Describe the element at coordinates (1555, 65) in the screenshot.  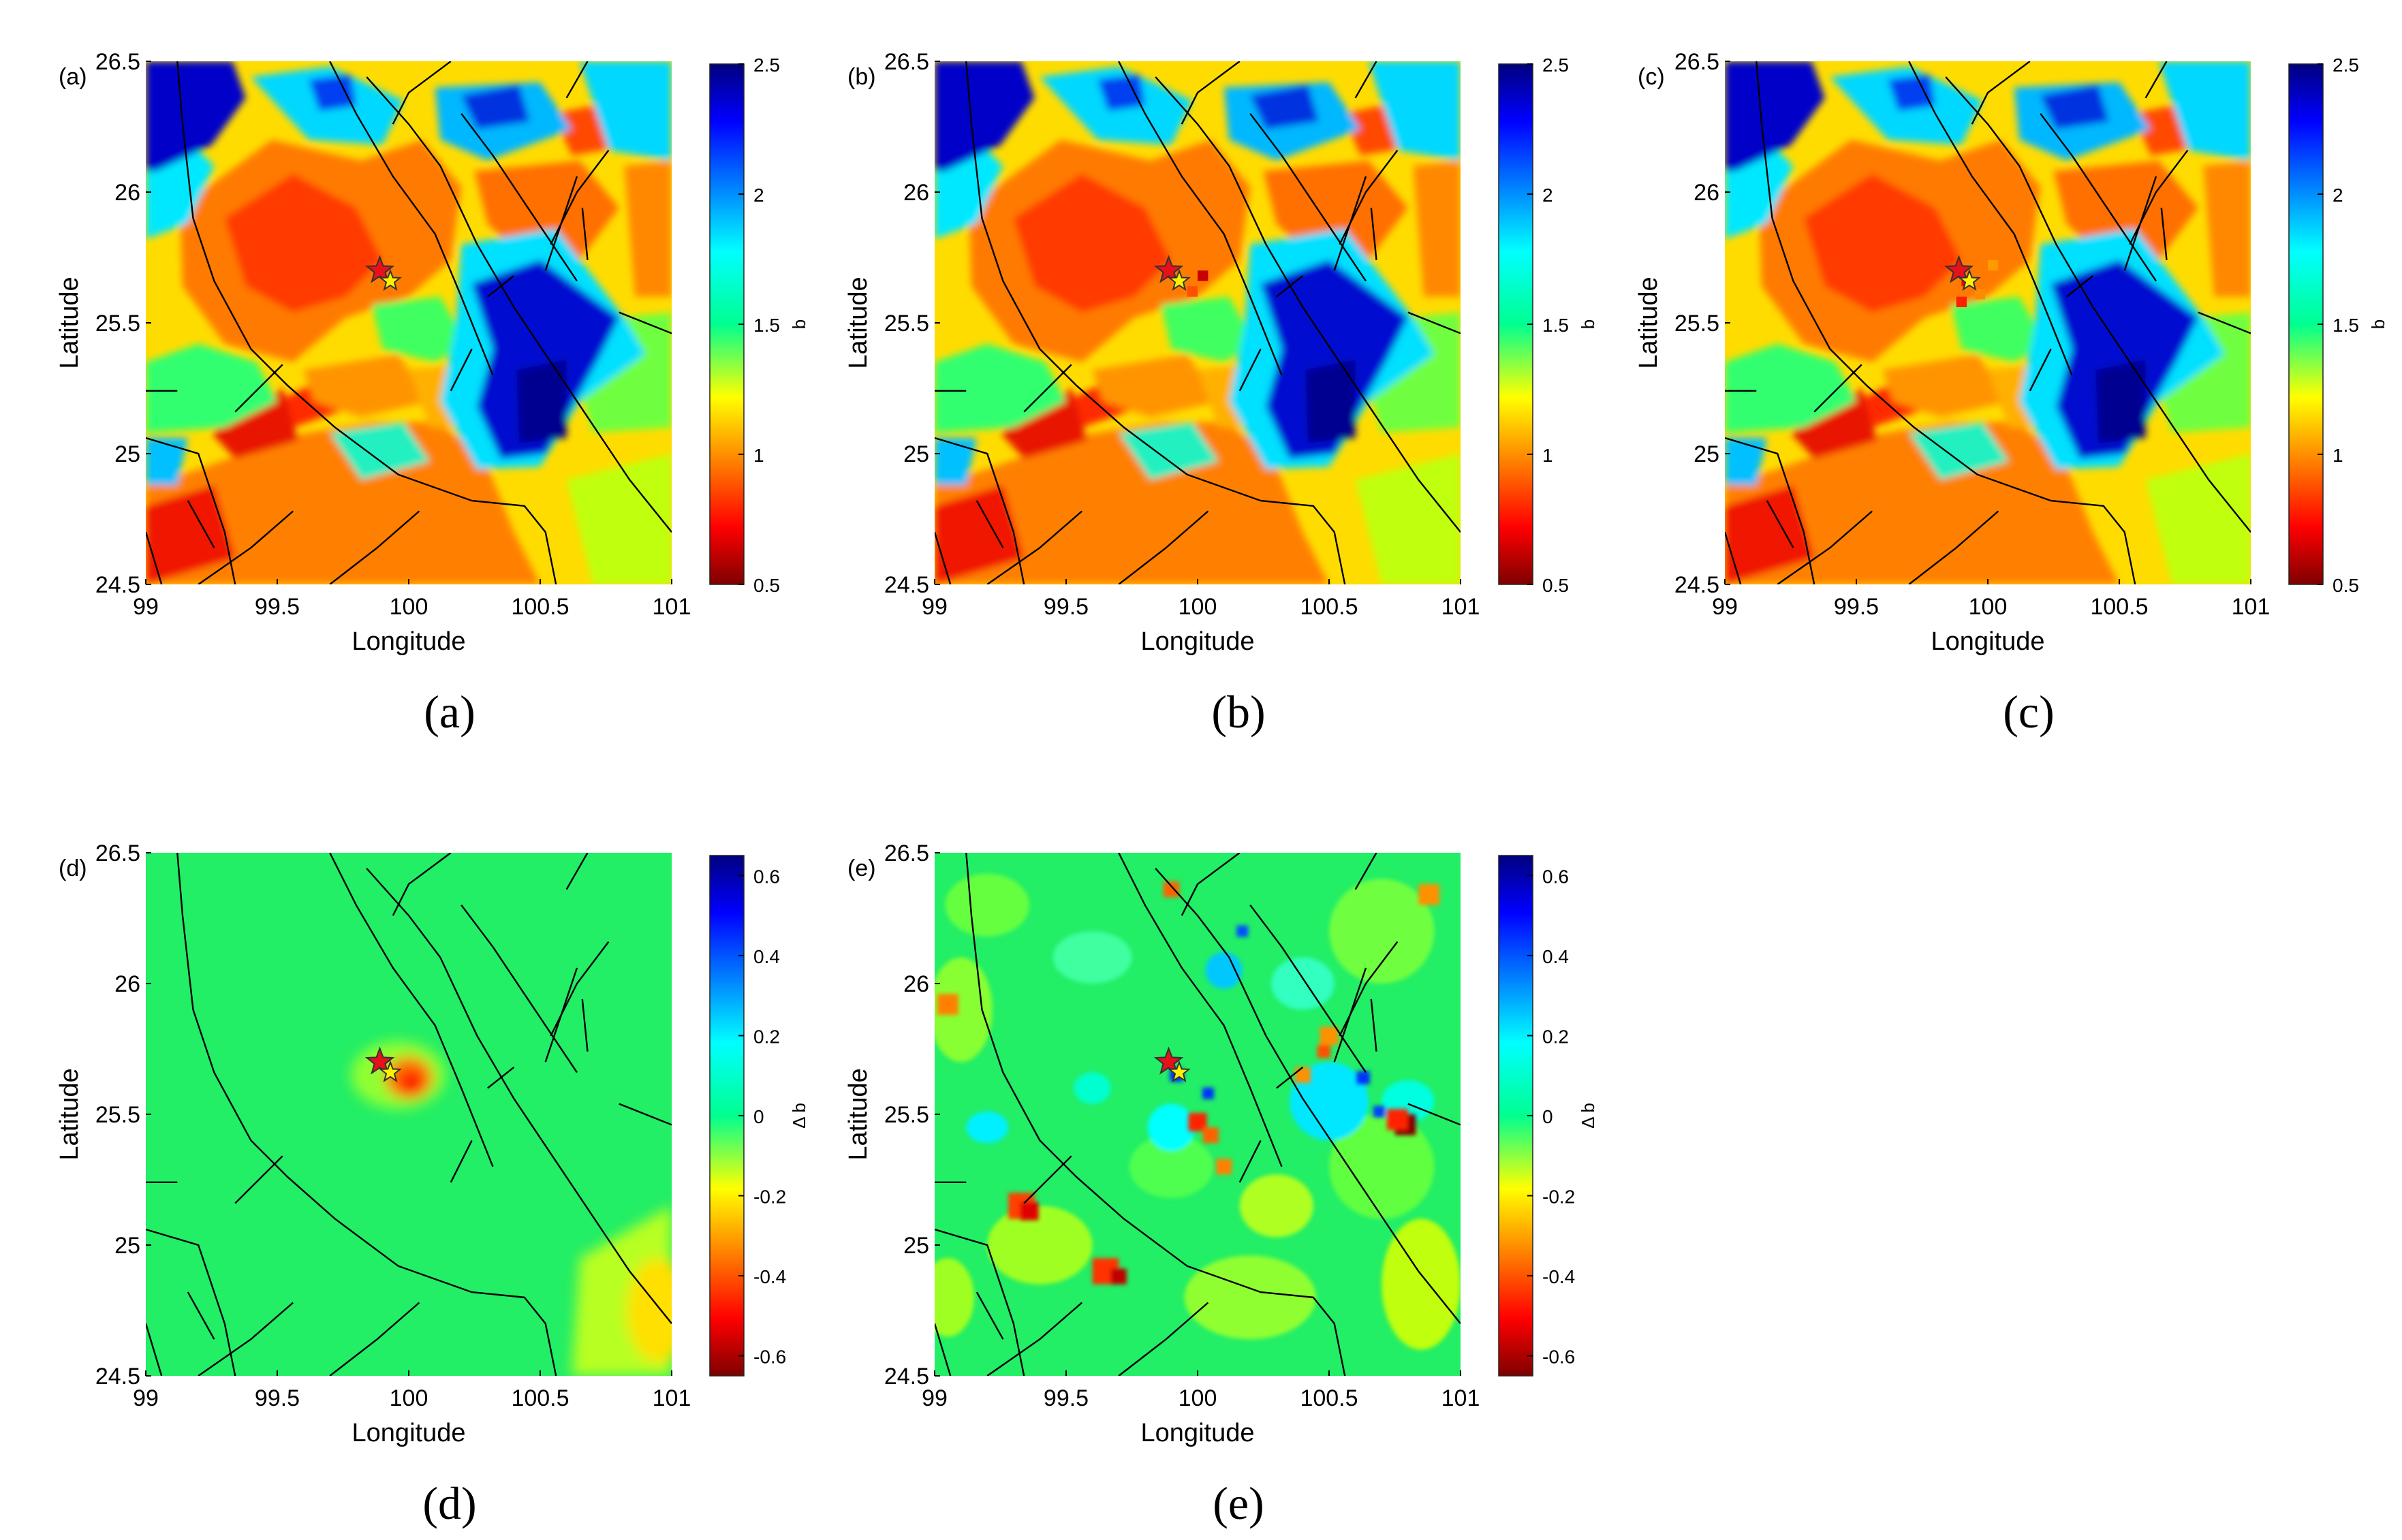
I see `colorbar-tick-label: 2.5` at that location.